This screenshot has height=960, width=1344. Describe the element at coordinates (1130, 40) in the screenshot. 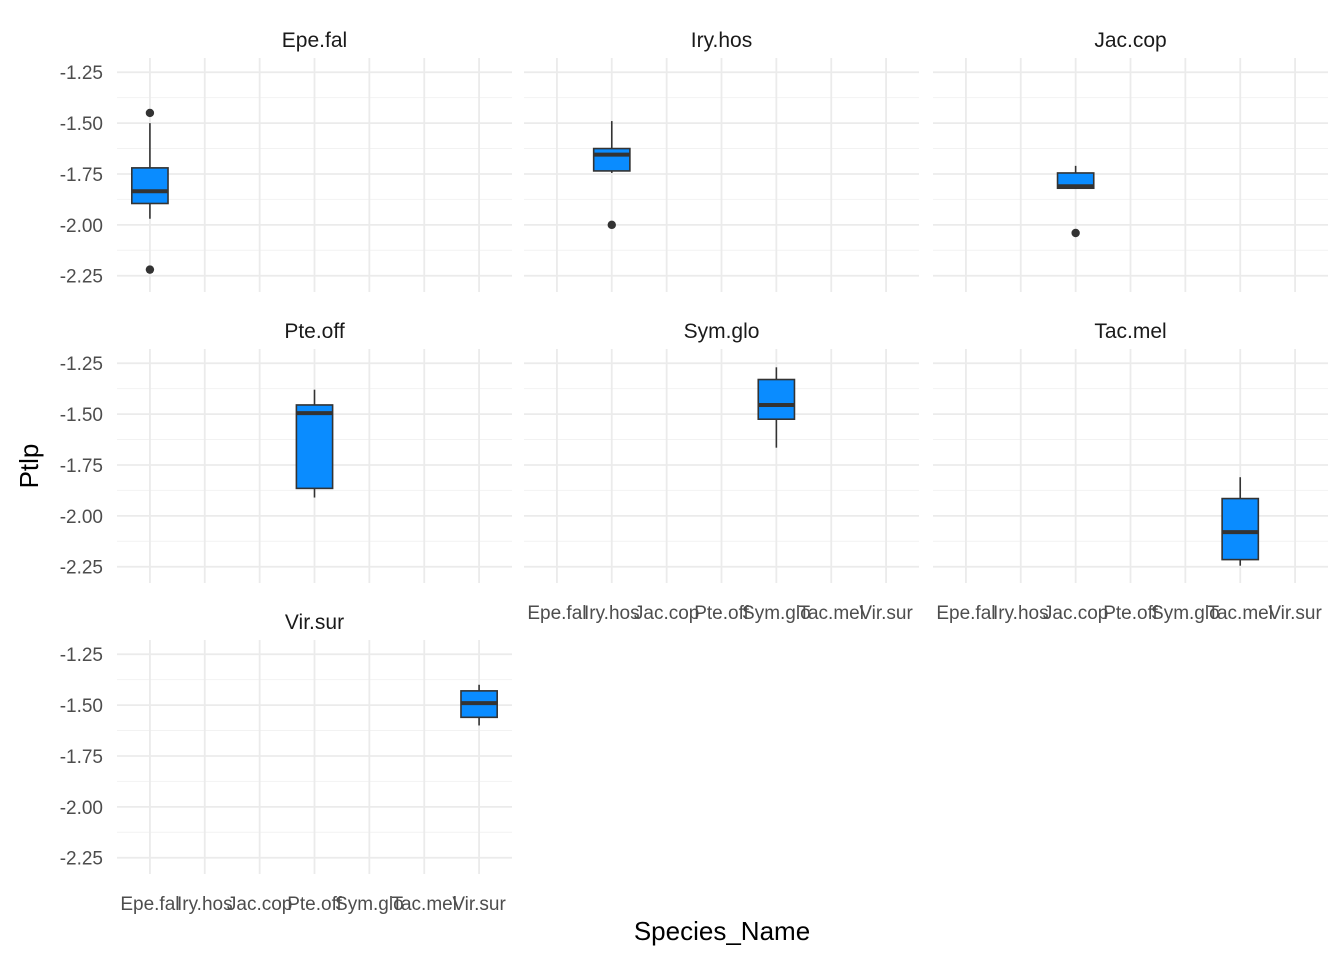

I see `panel-title: Jac.cop` at that location.